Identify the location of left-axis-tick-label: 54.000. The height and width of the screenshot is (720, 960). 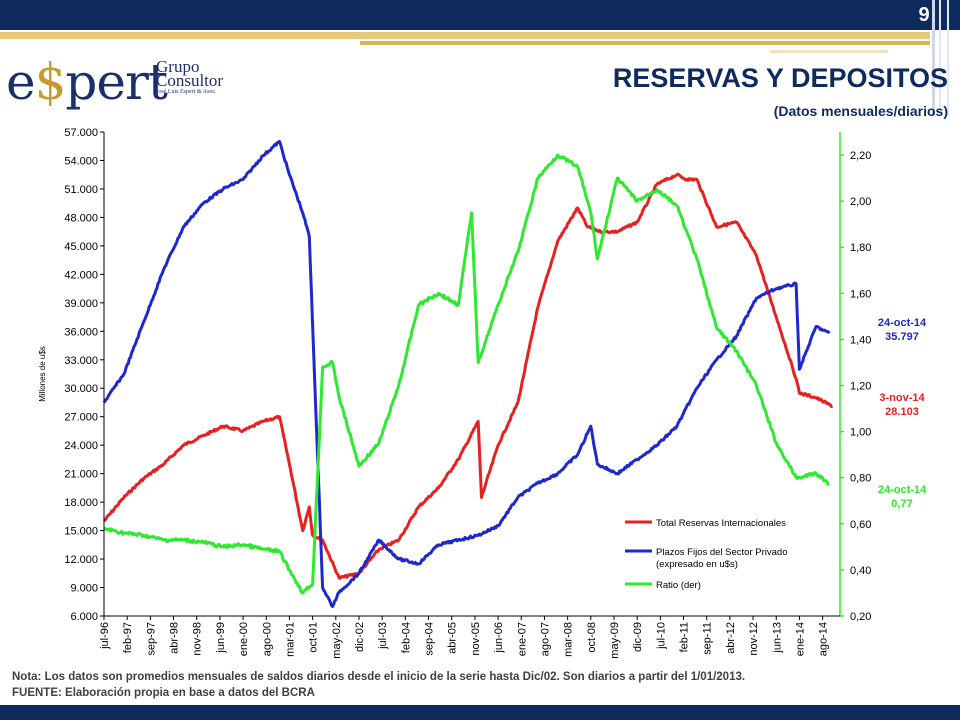
(81, 161).